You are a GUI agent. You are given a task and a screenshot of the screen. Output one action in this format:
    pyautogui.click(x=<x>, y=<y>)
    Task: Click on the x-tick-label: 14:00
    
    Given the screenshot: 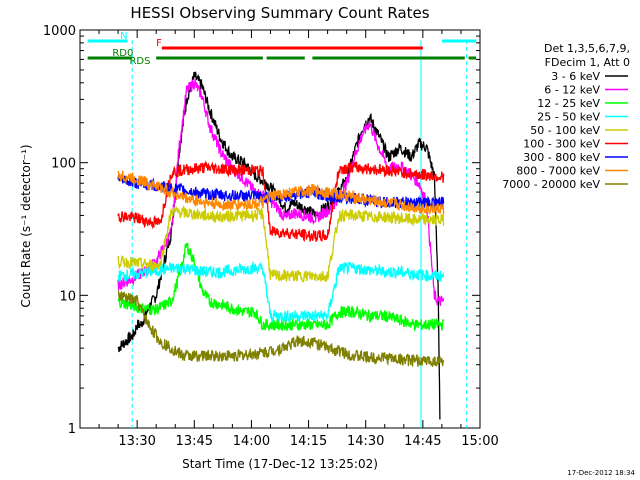 What is the action you would take?
    pyautogui.click(x=251, y=441)
    